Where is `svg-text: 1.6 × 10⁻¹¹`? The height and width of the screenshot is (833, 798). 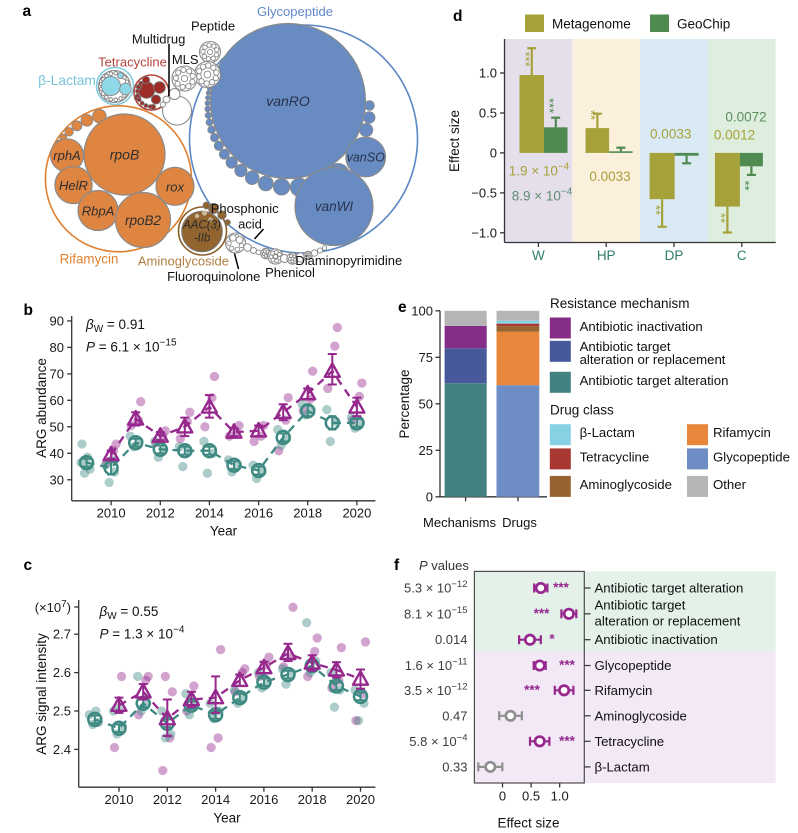
svg-text: 1.6 × 10⁻¹¹ is located at coordinates (436, 665).